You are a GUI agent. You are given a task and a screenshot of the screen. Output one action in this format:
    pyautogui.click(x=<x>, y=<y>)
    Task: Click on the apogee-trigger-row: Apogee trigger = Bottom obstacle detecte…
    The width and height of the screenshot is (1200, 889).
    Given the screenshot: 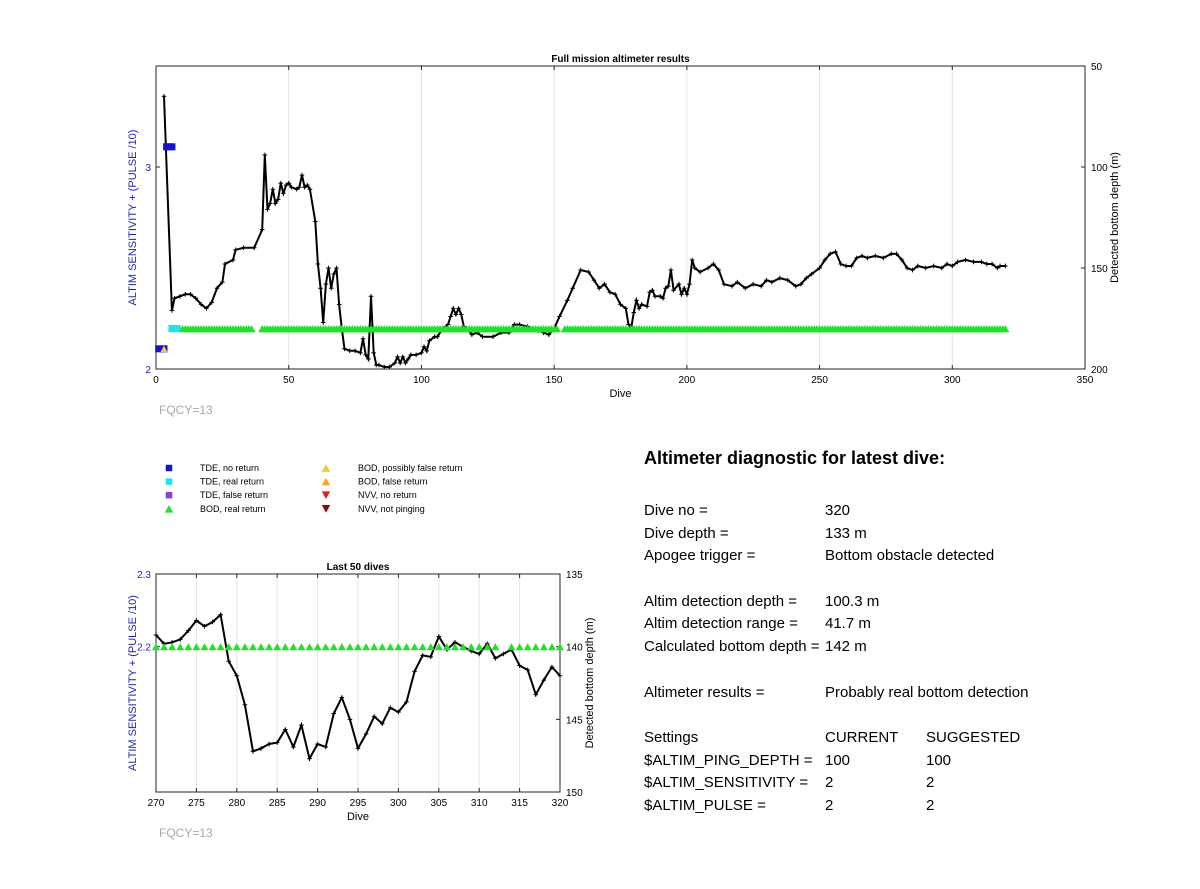 What is the action you would take?
    pyautogui.click(x=914, y=556)
    